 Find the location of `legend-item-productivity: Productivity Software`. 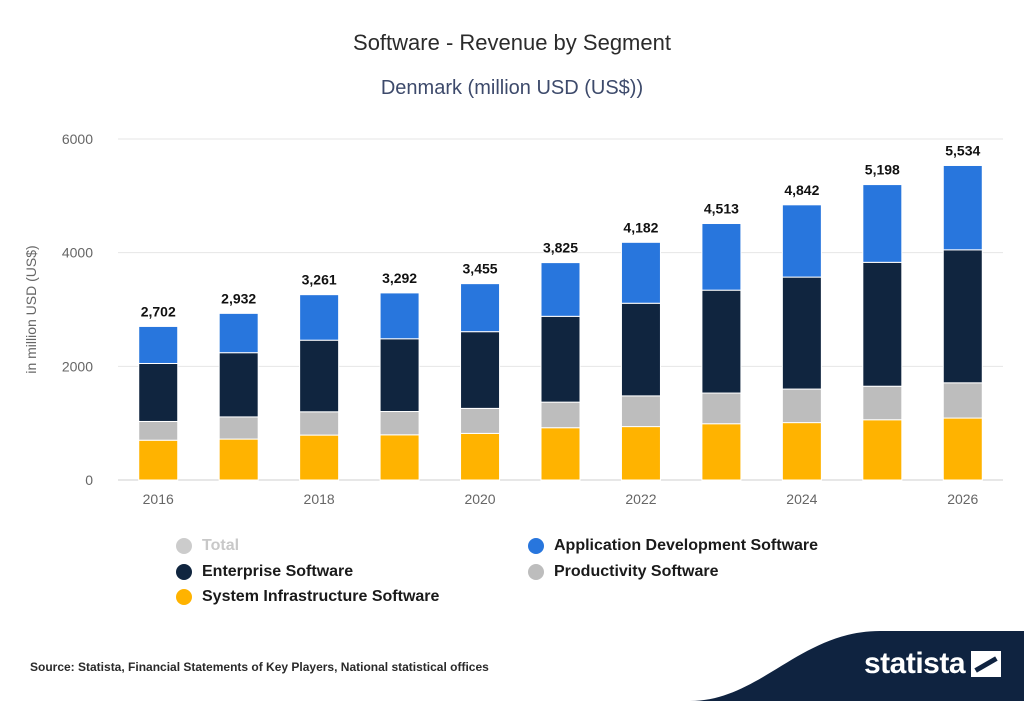

legend-item-productivity: Productivity Software is located at coordinates (623, 572).